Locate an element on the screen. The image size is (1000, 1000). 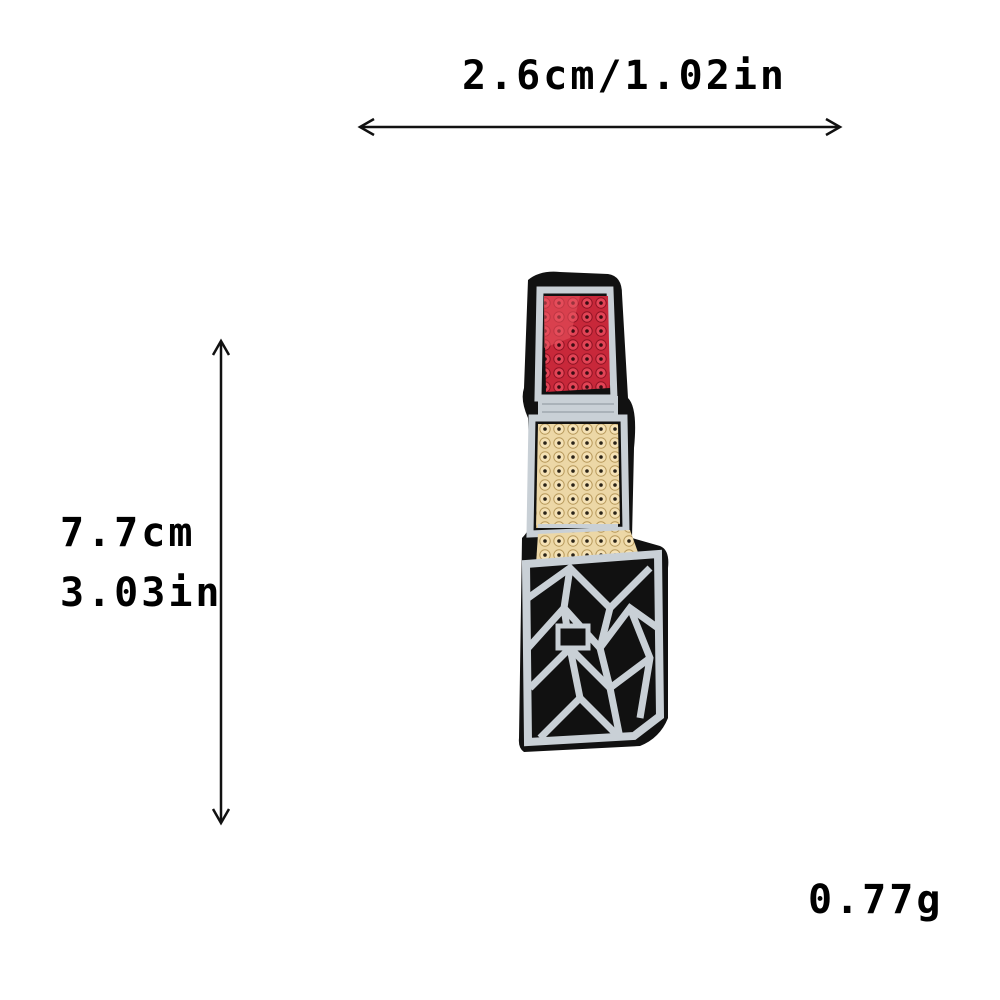
height-arrow is located at coordinates (221, 582).